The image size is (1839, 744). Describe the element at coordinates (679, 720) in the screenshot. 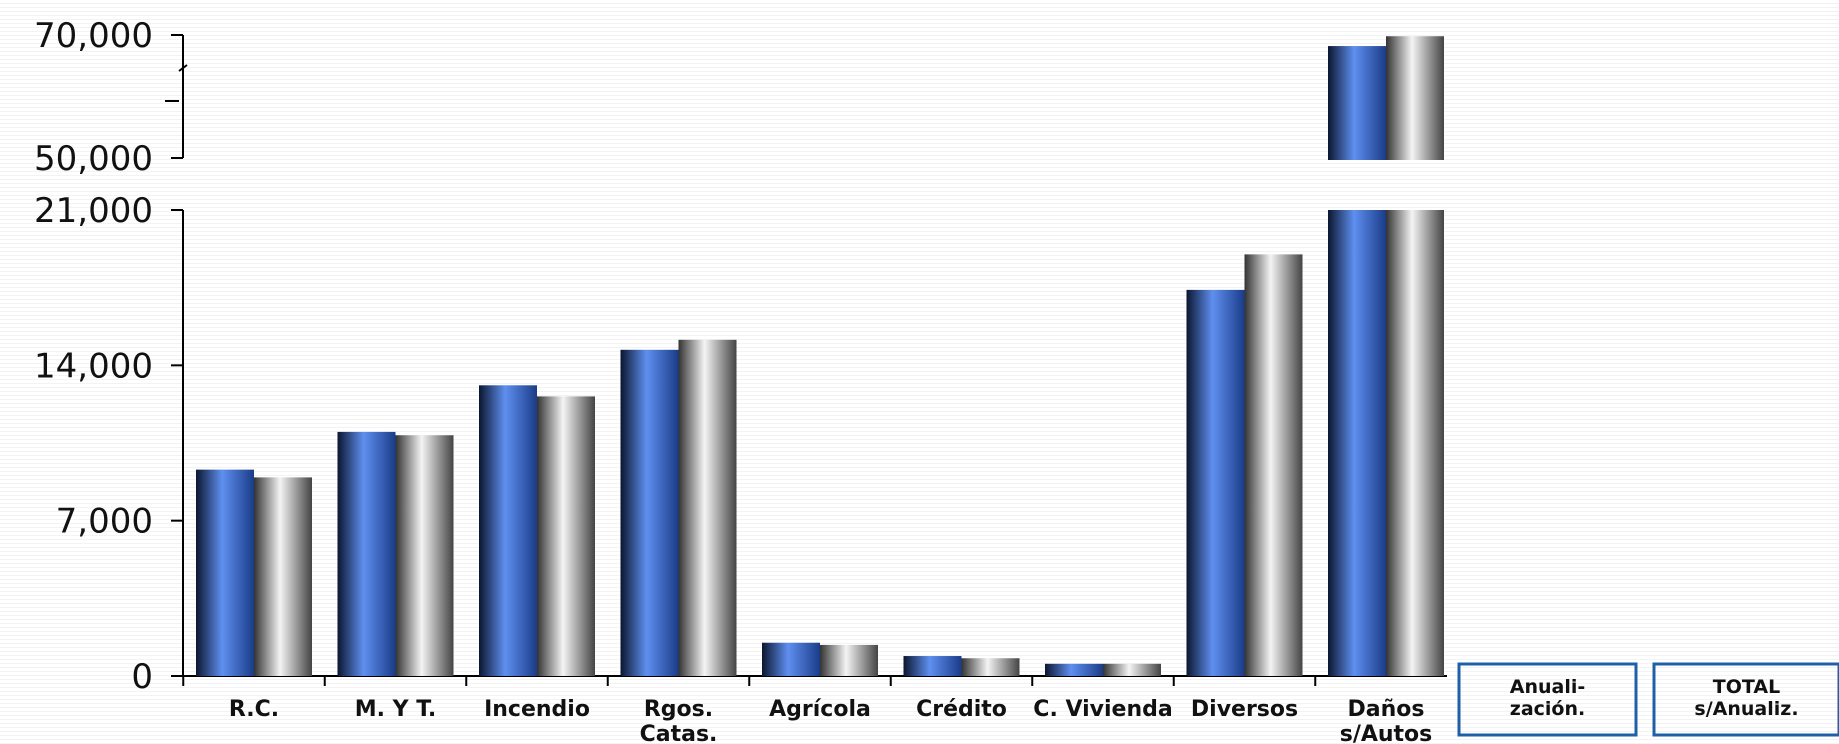

I see `x-tick-label: Rgos. Catas.` at that location.